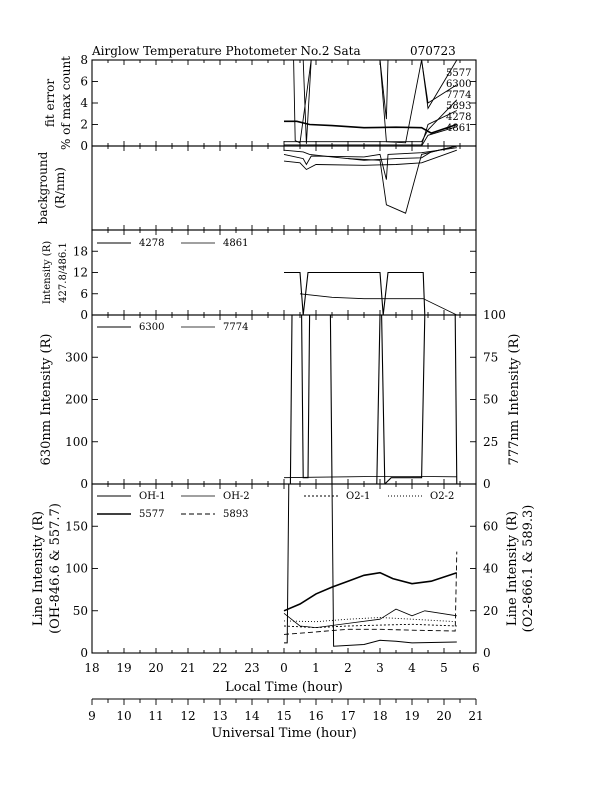 Image resolution: width=612 pixels, height=792 pixels. Describe the element at coordinates (187, 668) in the screenshot. I see `local-time-tick-label: 21` at that location.